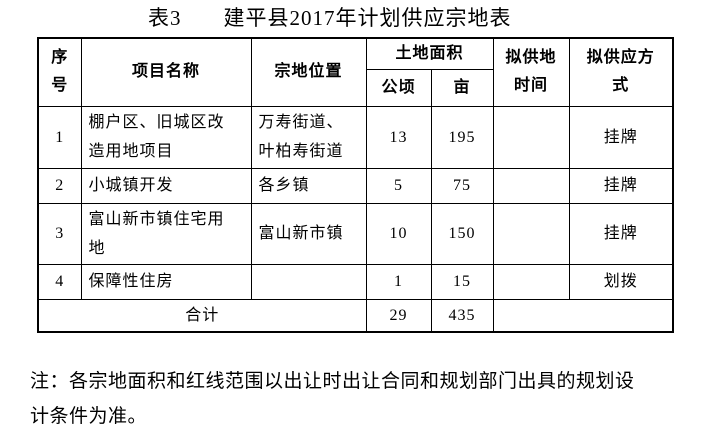  What do you see at coordinates (398, 87) in the screenshot?
I see `header-hectare: 公顷` at bounding box center [398, 87].